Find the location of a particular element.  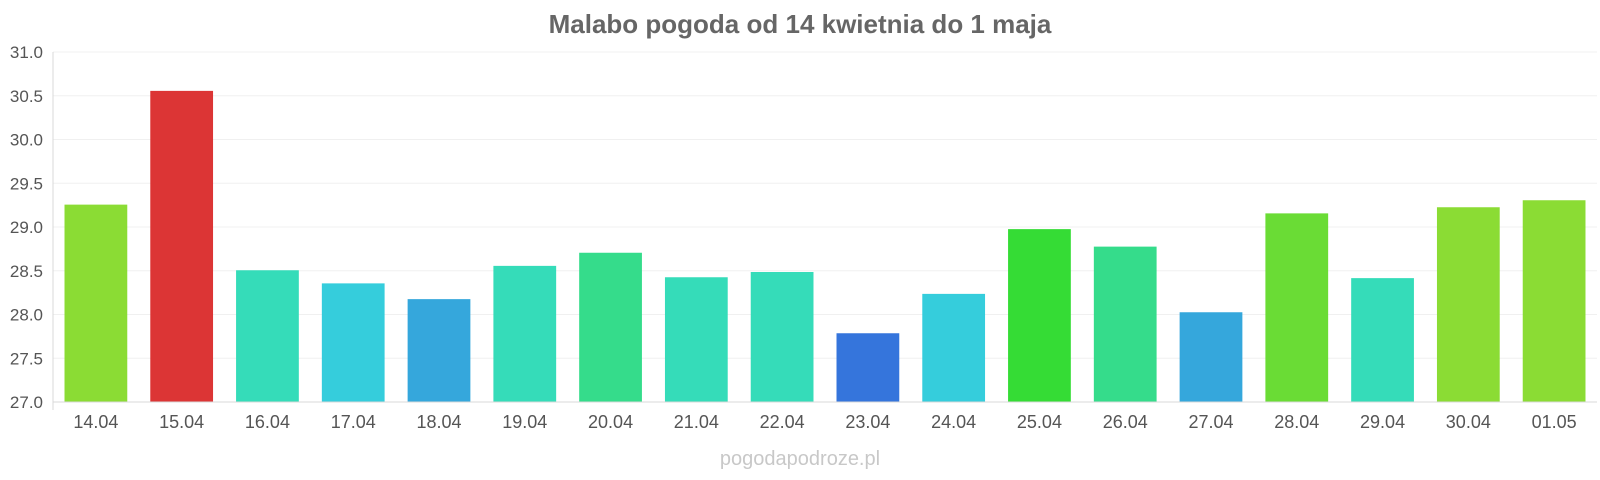

watermark: pogodapodroze.pl is located at coordinates (800, 459).